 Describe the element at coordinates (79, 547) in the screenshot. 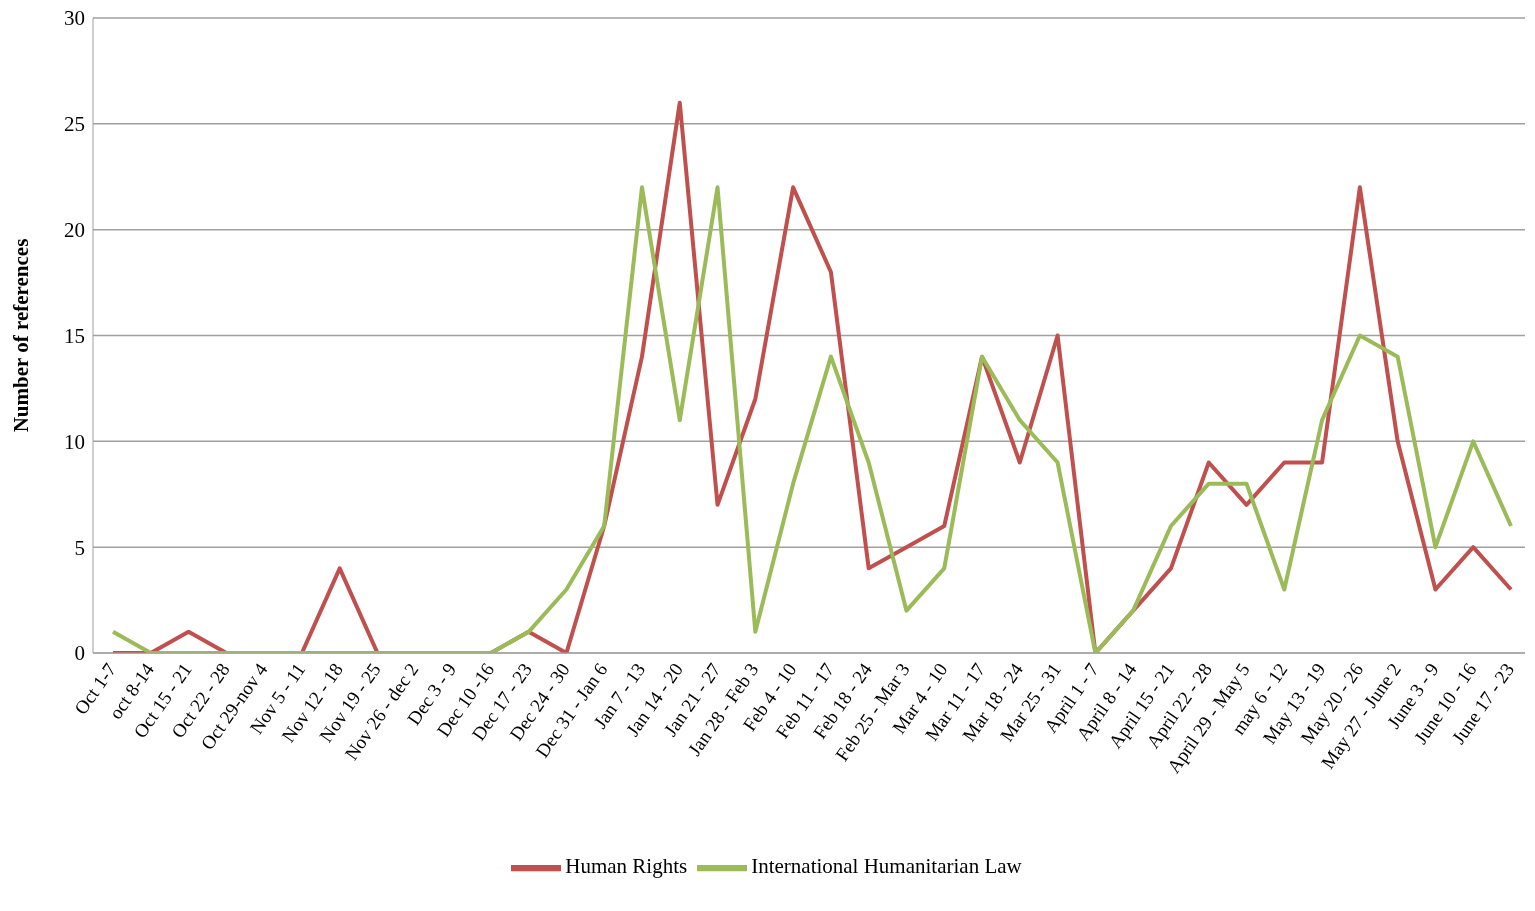

I see `y-tick-label: 5` at that location.